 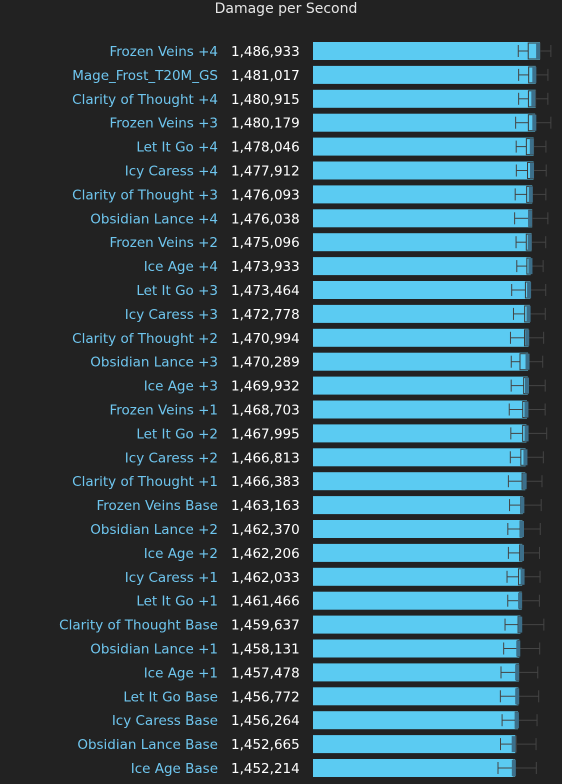 What do you see at coordinates (145, 482) in the screenshot?
I see `category-label: Clarity of Thought +1` at bounding box center [145, 482].